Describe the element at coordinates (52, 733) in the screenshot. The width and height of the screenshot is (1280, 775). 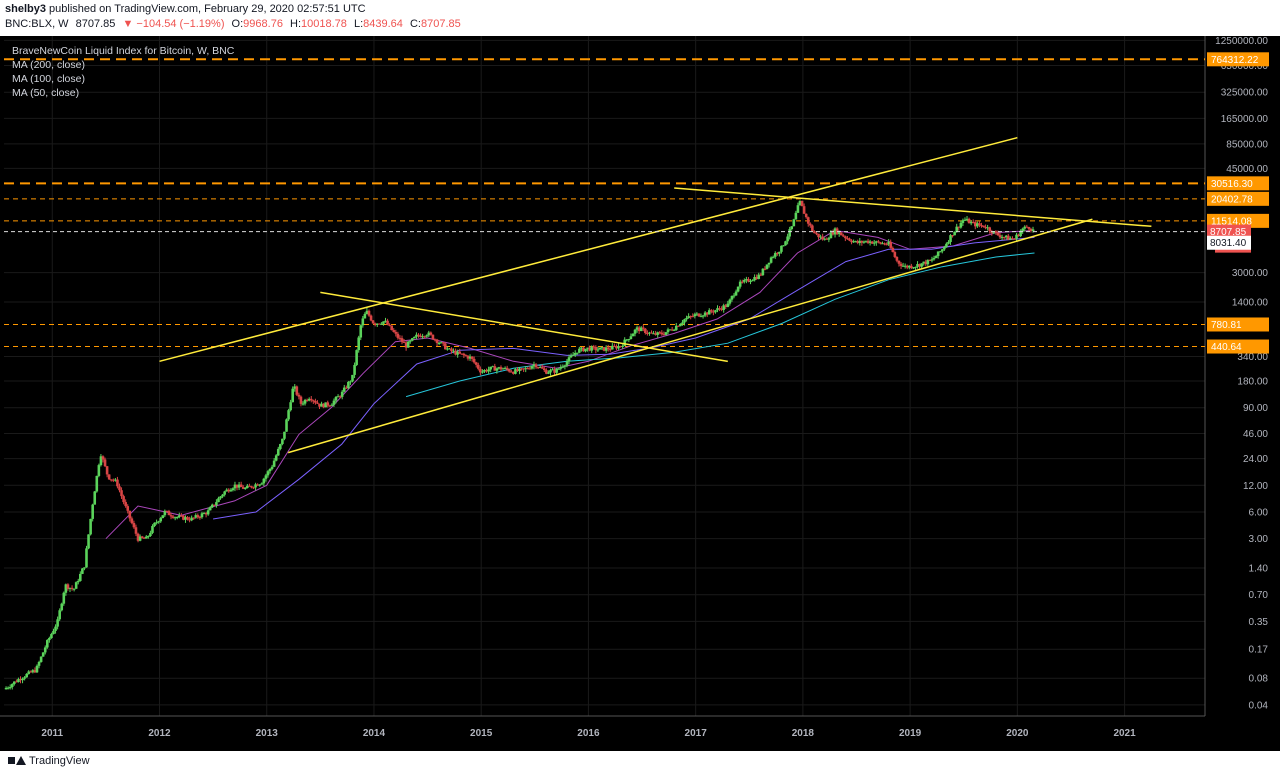
I see `x-tick-label: 2011` at that location.